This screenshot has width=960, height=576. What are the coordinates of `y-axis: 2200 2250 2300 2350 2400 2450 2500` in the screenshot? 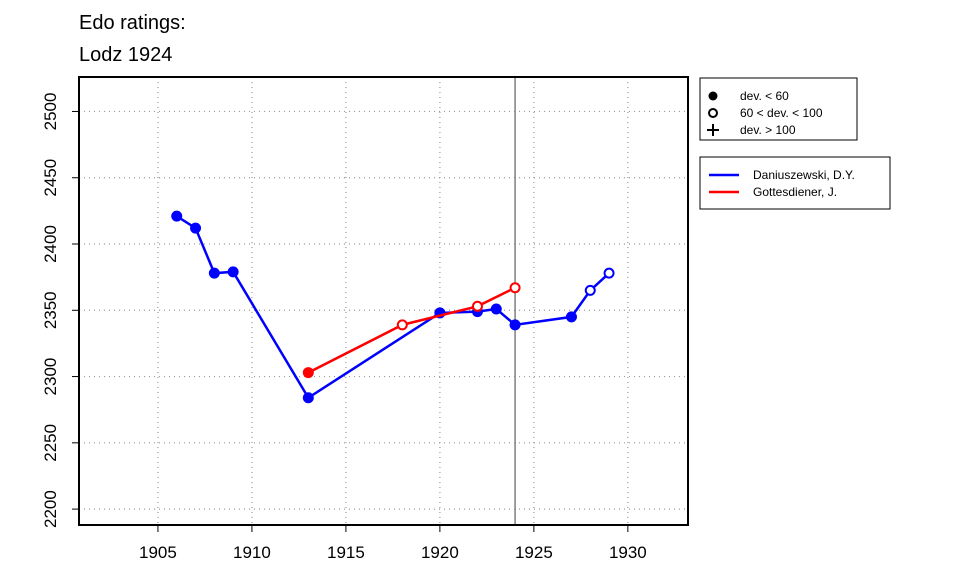 It's located at (60, 310).